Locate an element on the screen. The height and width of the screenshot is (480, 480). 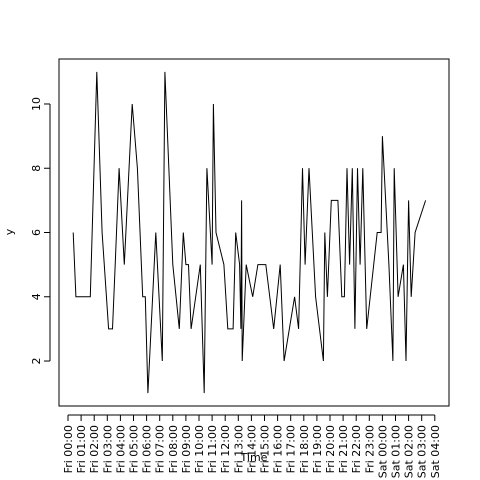
y-tick-label: 8 is located at coordinates (36, 168).